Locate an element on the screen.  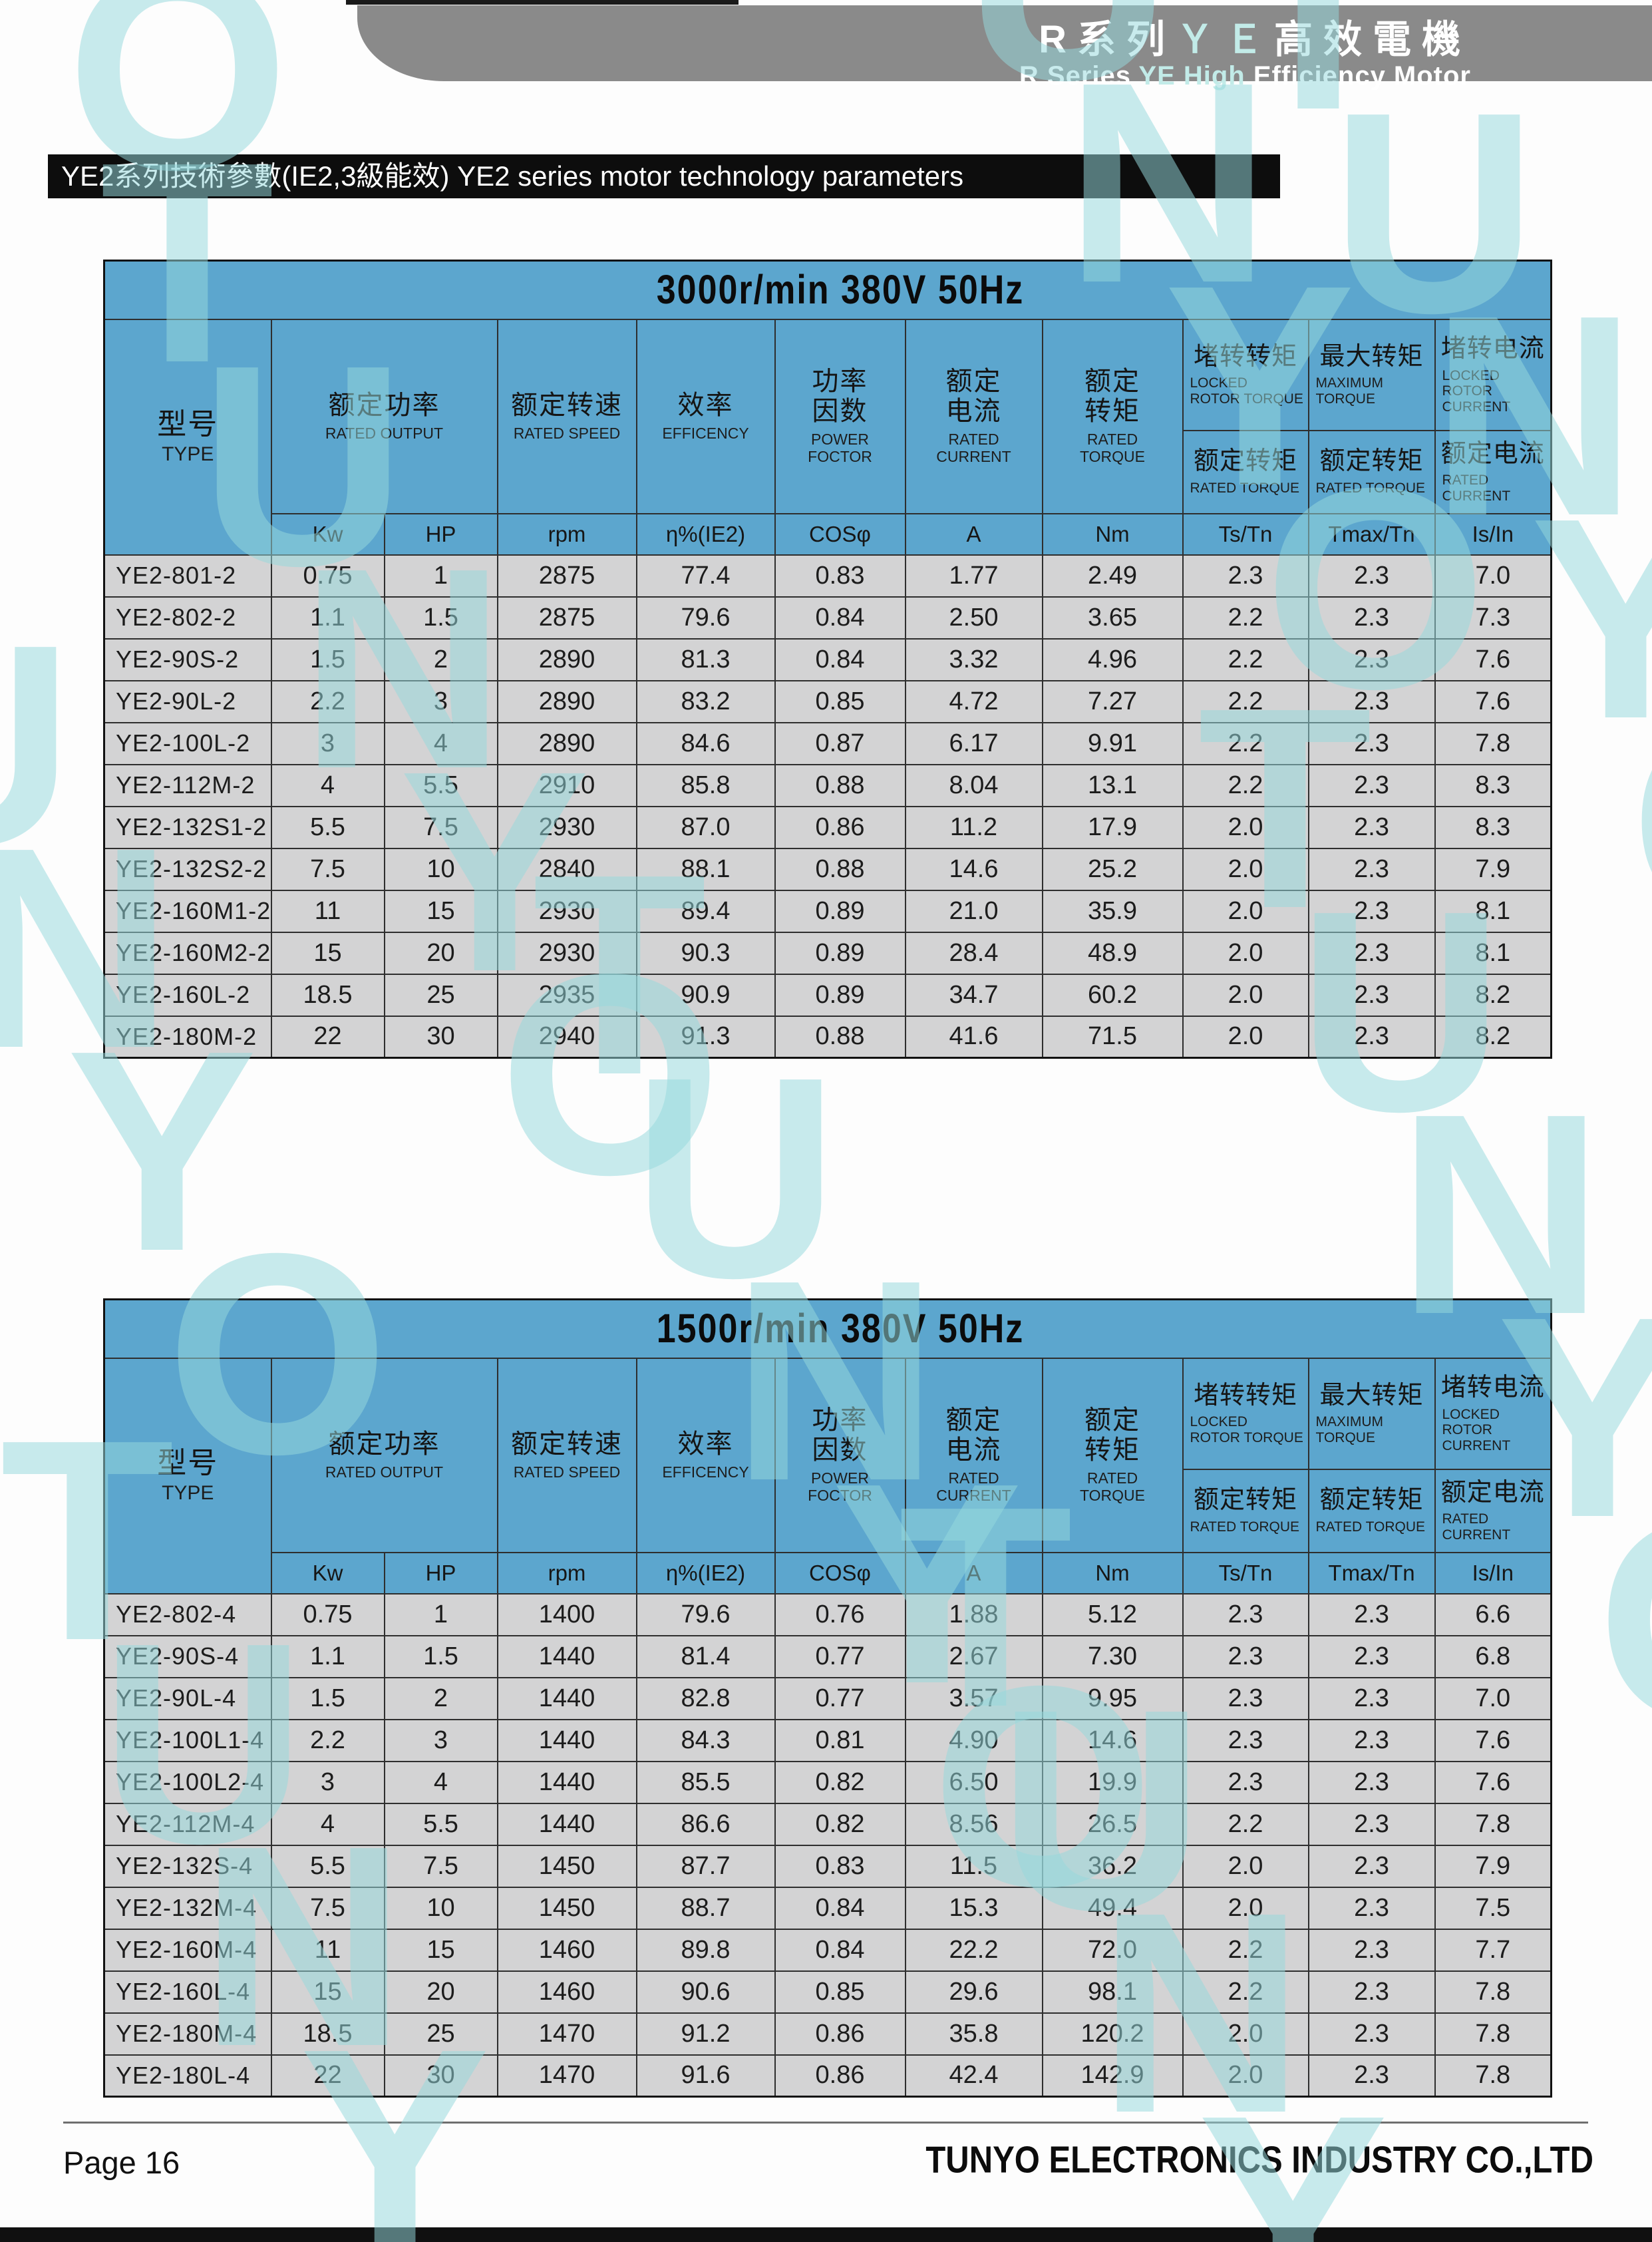
value-cell: 81.3 is located at coordinates (706, 659).